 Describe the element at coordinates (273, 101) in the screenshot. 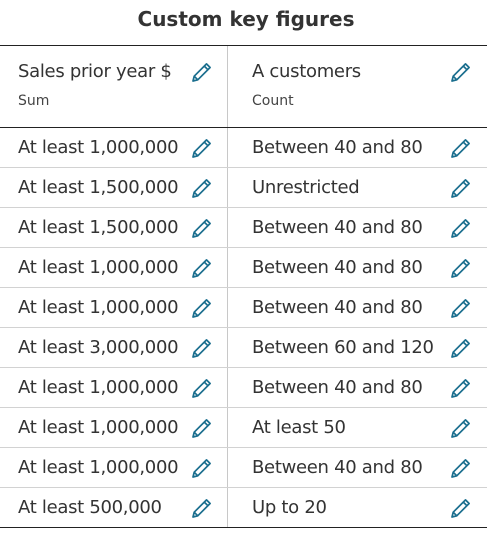

I see `column-header-sublabel: Count` at that location.